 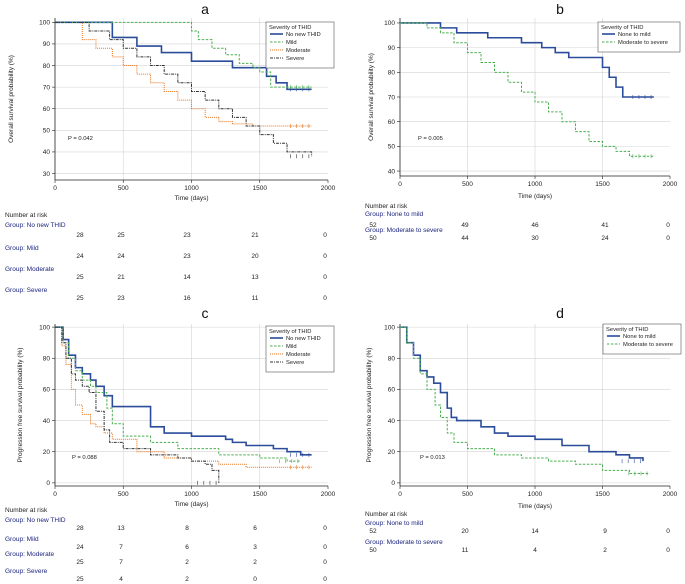 What do you see at coordinates (465, 550) in the screenshot?
I see `risk-count: 11` at bounding box center [465, 550].